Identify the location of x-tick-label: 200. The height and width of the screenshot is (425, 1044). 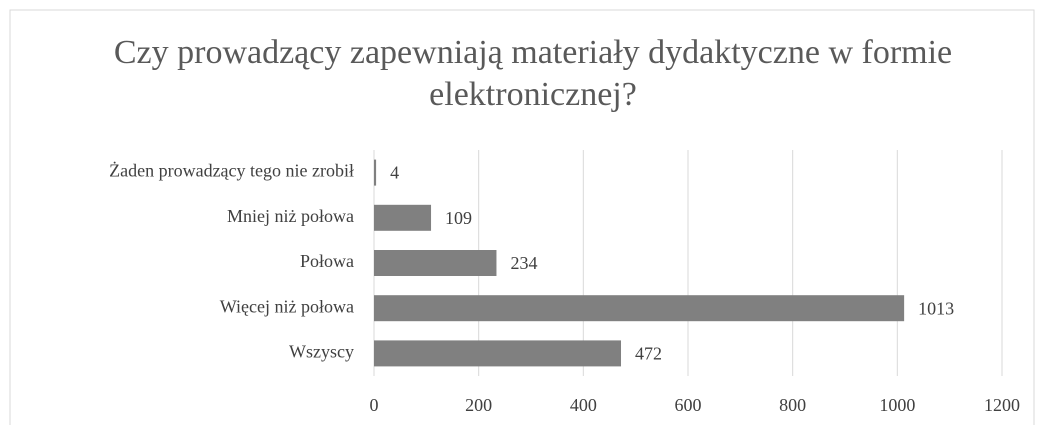
(478, 405).